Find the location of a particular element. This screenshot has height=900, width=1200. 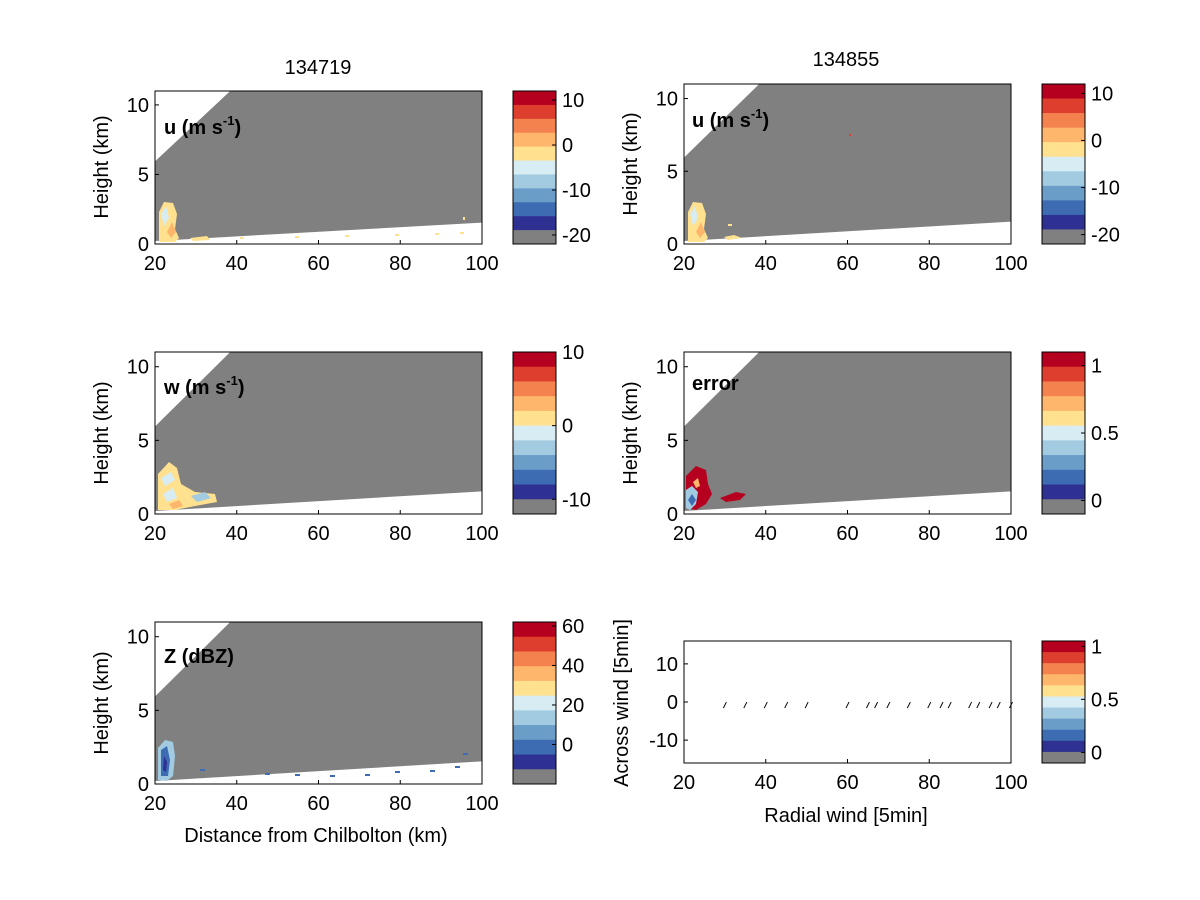

colorbar-tick-label: -10 is located at coordinates (576, 191).